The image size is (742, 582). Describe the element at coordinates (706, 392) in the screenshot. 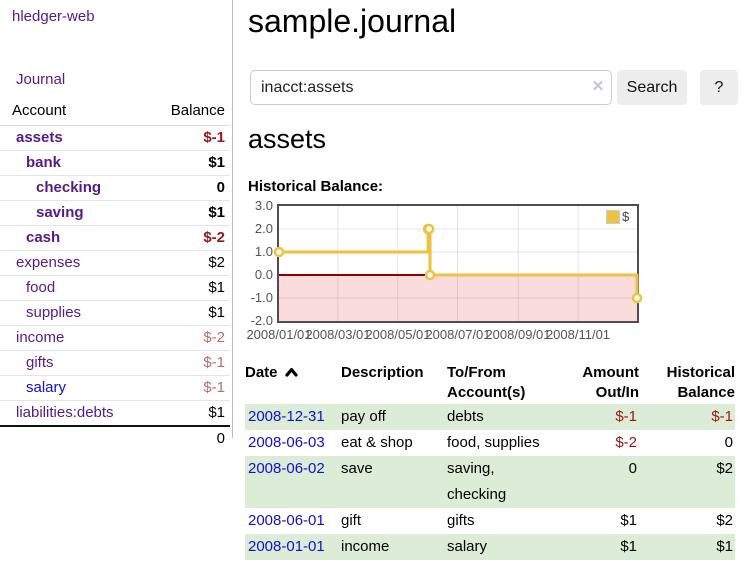

I see `column-header-balance-line2: Balance` at that location.